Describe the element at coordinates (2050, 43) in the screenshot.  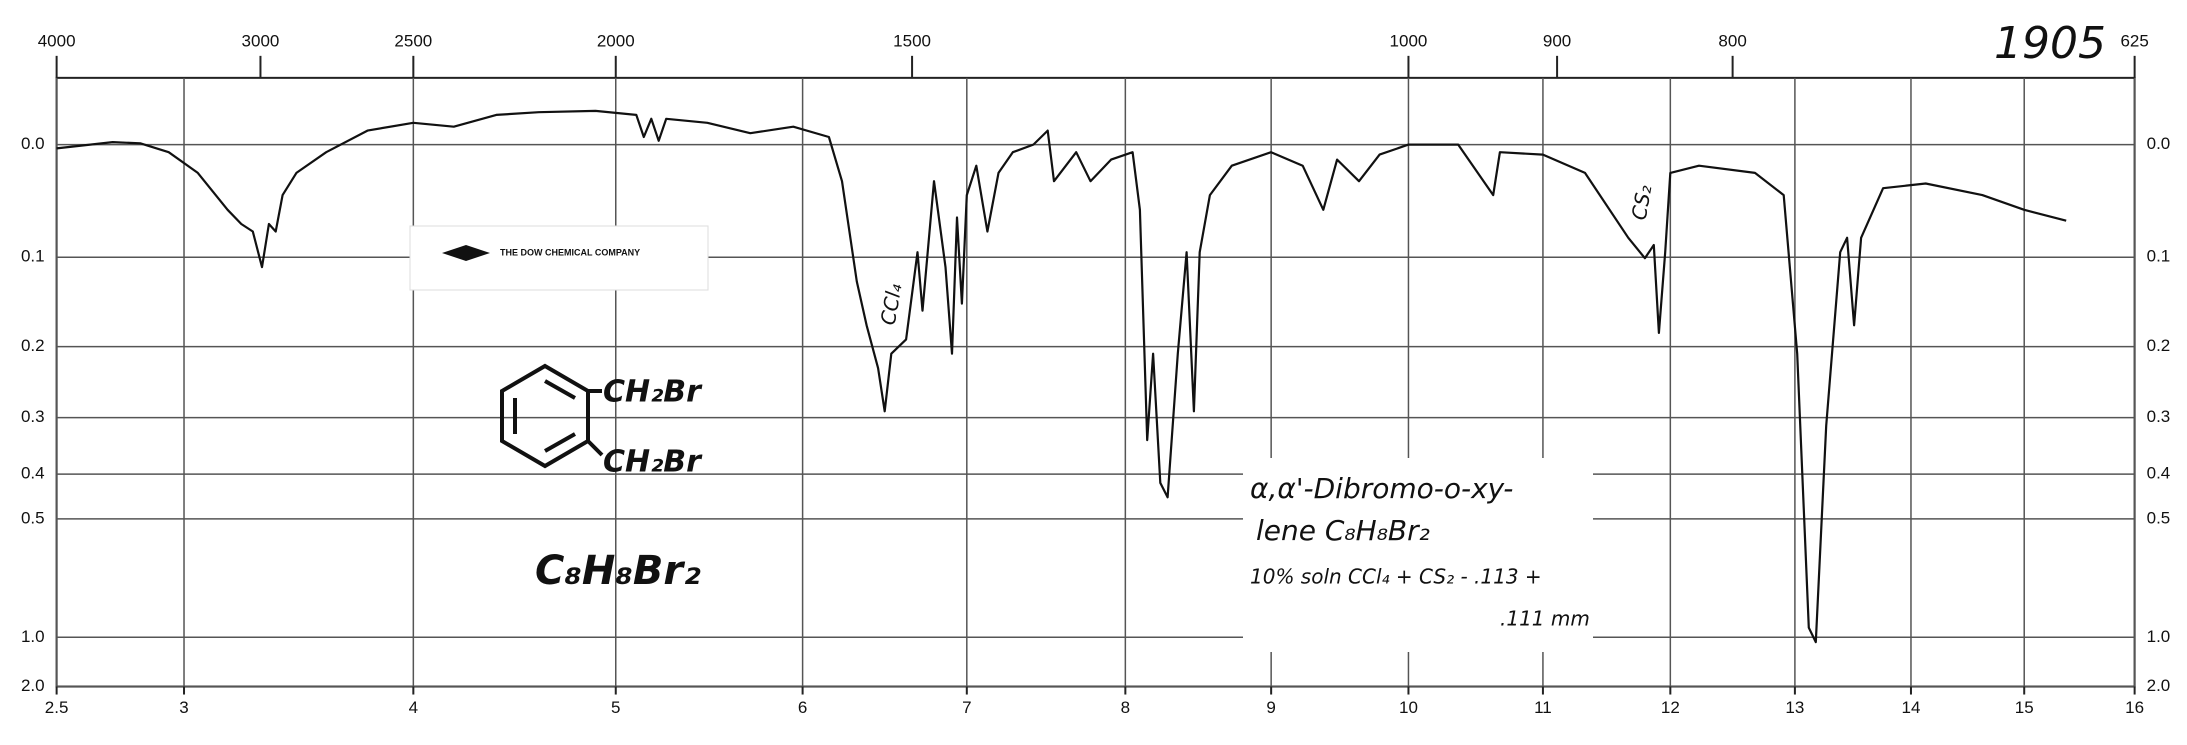
I see `spectrum-number: 1905` at that location.